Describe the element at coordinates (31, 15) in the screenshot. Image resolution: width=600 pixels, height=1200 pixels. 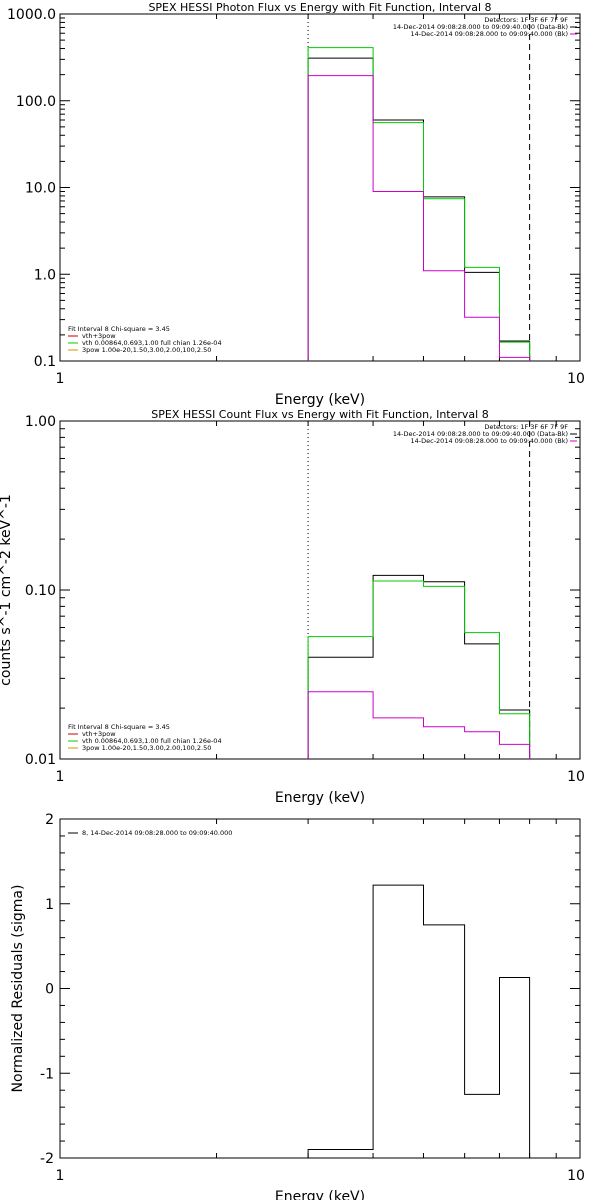
I see `panel1-y-tick-label: 1000.0` at that location.